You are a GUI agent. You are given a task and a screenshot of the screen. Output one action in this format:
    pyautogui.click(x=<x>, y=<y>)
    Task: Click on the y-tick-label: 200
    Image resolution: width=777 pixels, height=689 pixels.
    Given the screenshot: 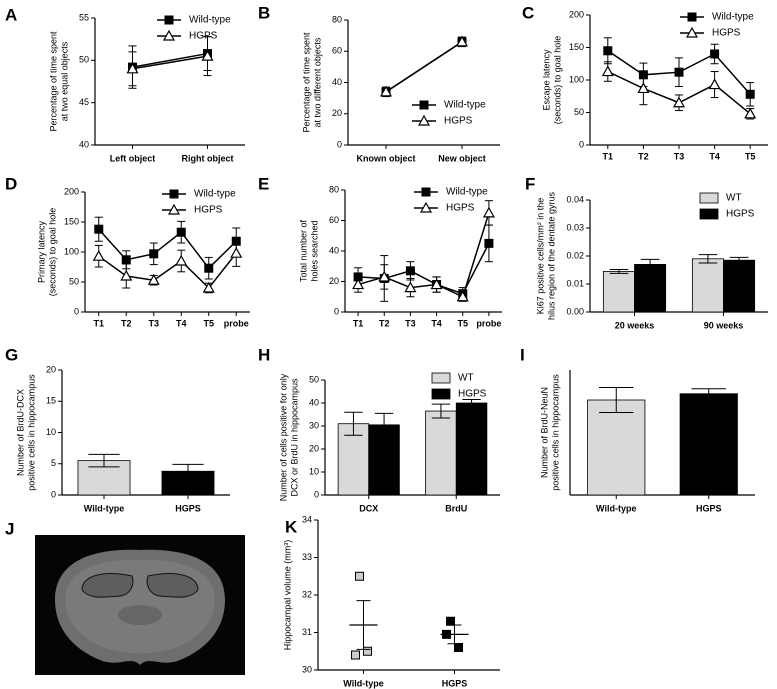 What is the action you would take?
    pyautogui.click(x=576, y=14)
    